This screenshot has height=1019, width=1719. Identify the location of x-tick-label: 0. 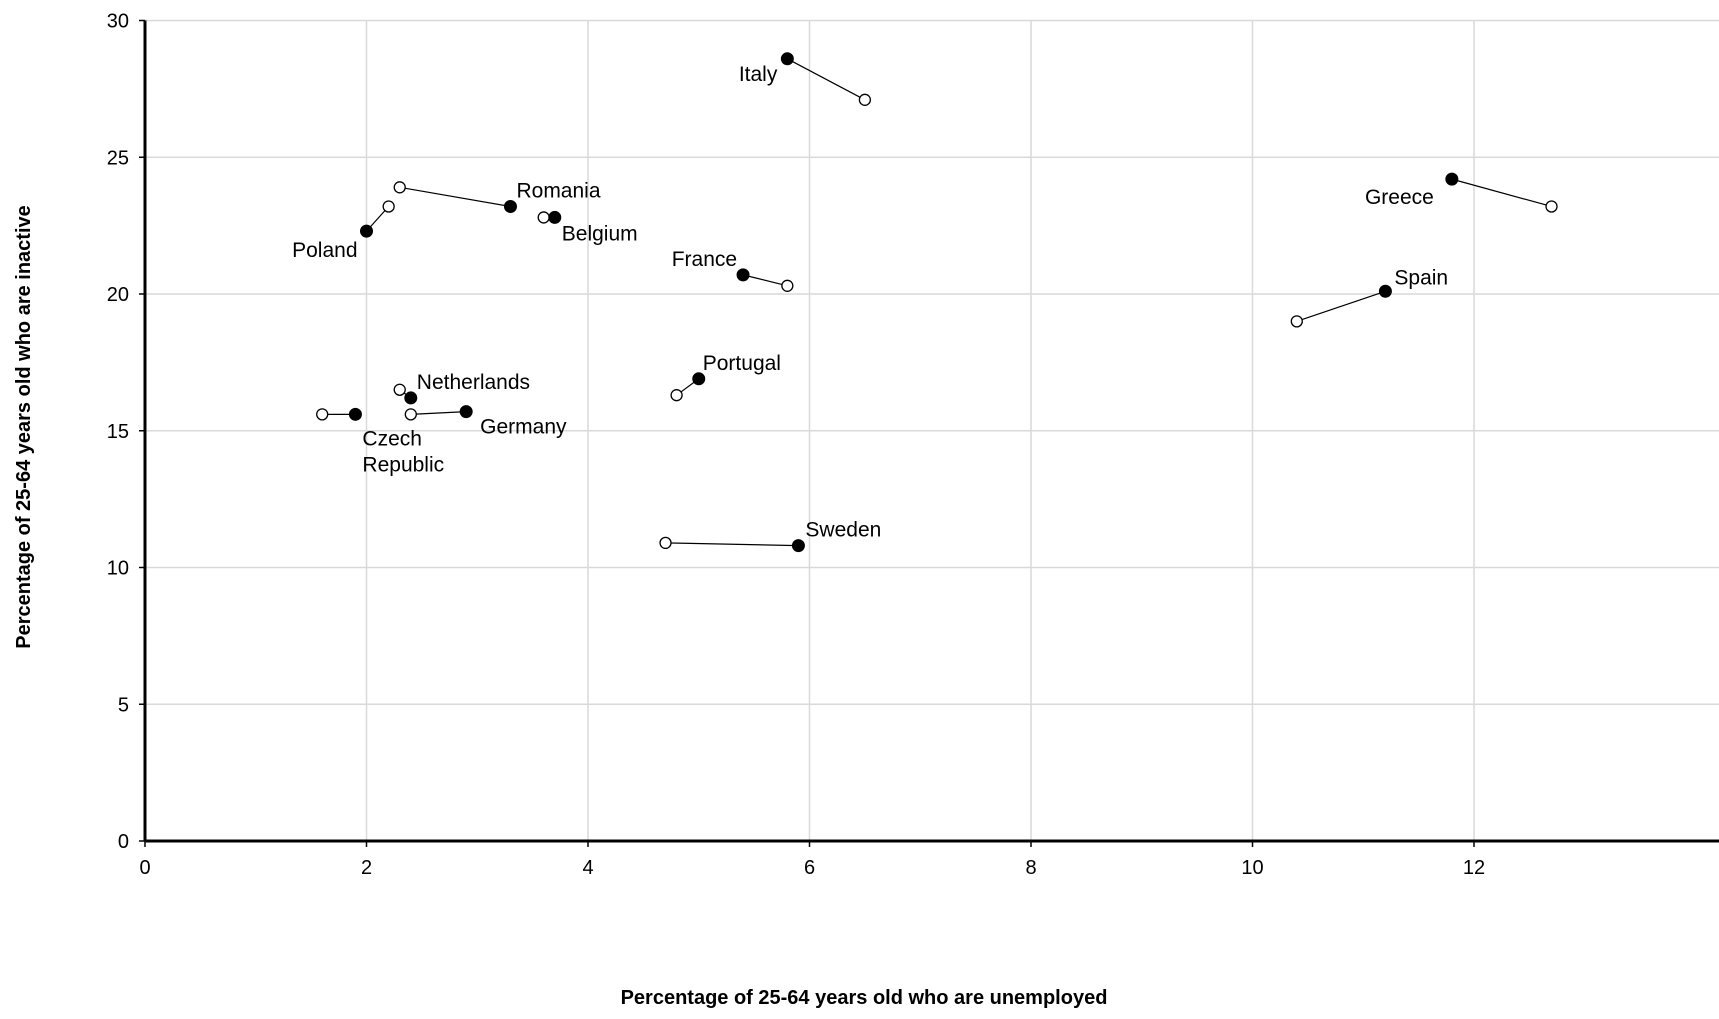
(144, 868).